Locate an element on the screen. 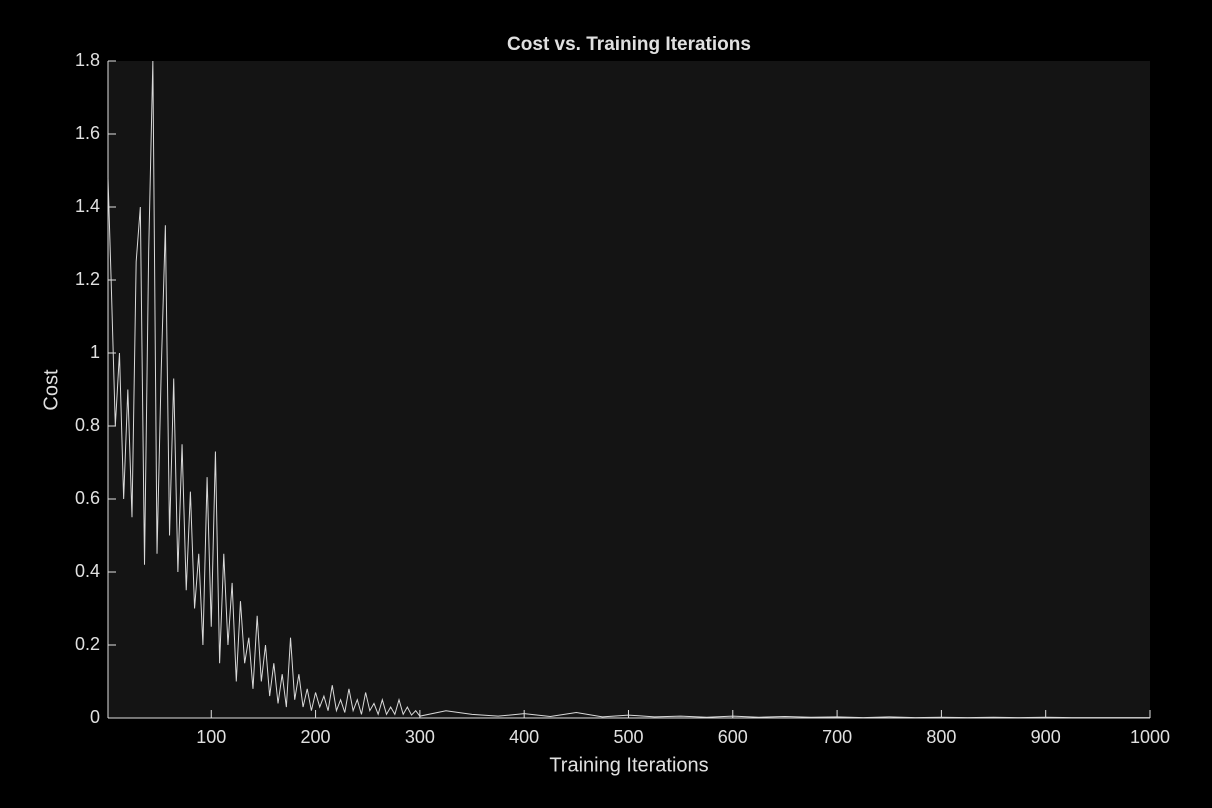 This screenshot has height=808, width=1212. y-tick-label: 0.6 is located at coordinates (87, 498).